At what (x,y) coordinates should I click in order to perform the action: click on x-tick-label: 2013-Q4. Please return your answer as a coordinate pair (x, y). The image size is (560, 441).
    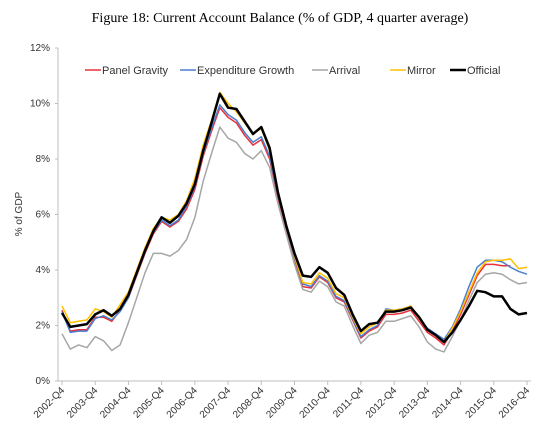
    Looking at the image, I should click on (415, 403).